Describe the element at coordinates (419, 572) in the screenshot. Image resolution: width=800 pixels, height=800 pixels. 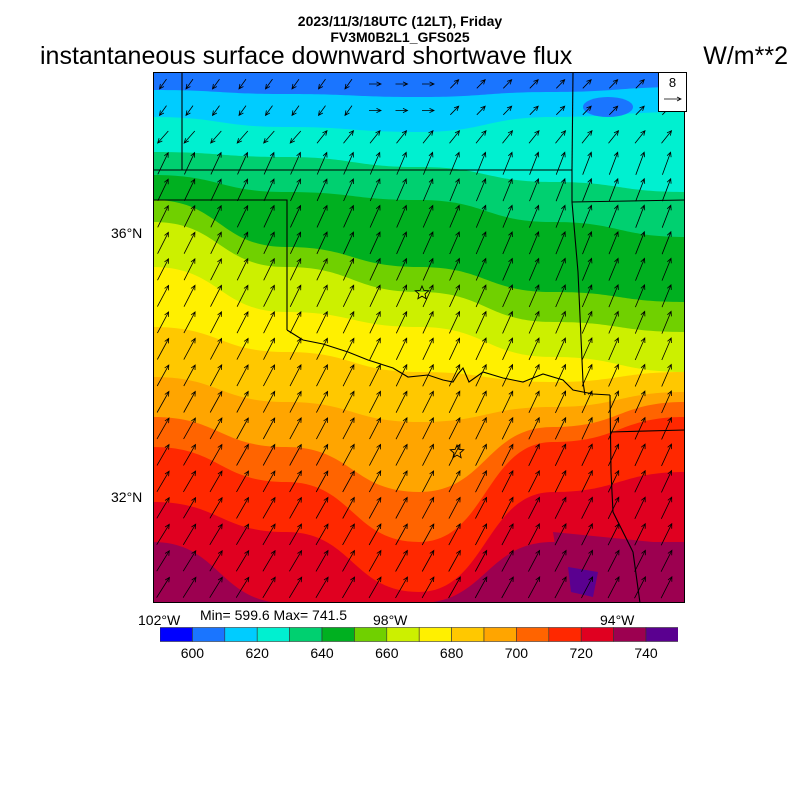
I see `contour-band` at that location.